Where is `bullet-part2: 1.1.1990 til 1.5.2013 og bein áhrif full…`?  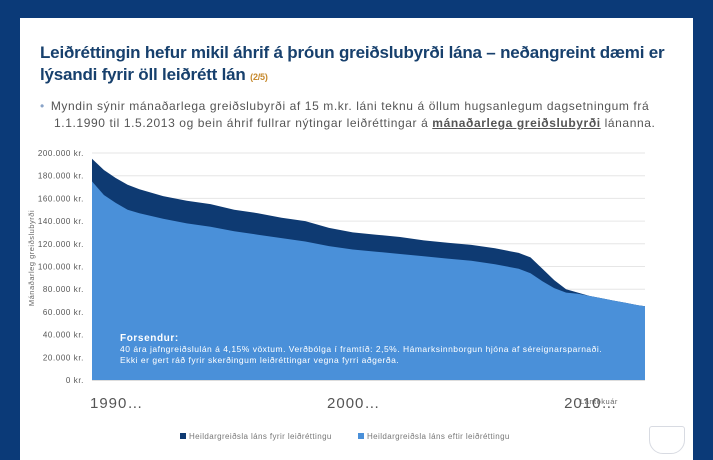 bullet-part2: 1.1.1990 til 1.5.2013 og bein áhrif full… is located at coordinates (241, 123).